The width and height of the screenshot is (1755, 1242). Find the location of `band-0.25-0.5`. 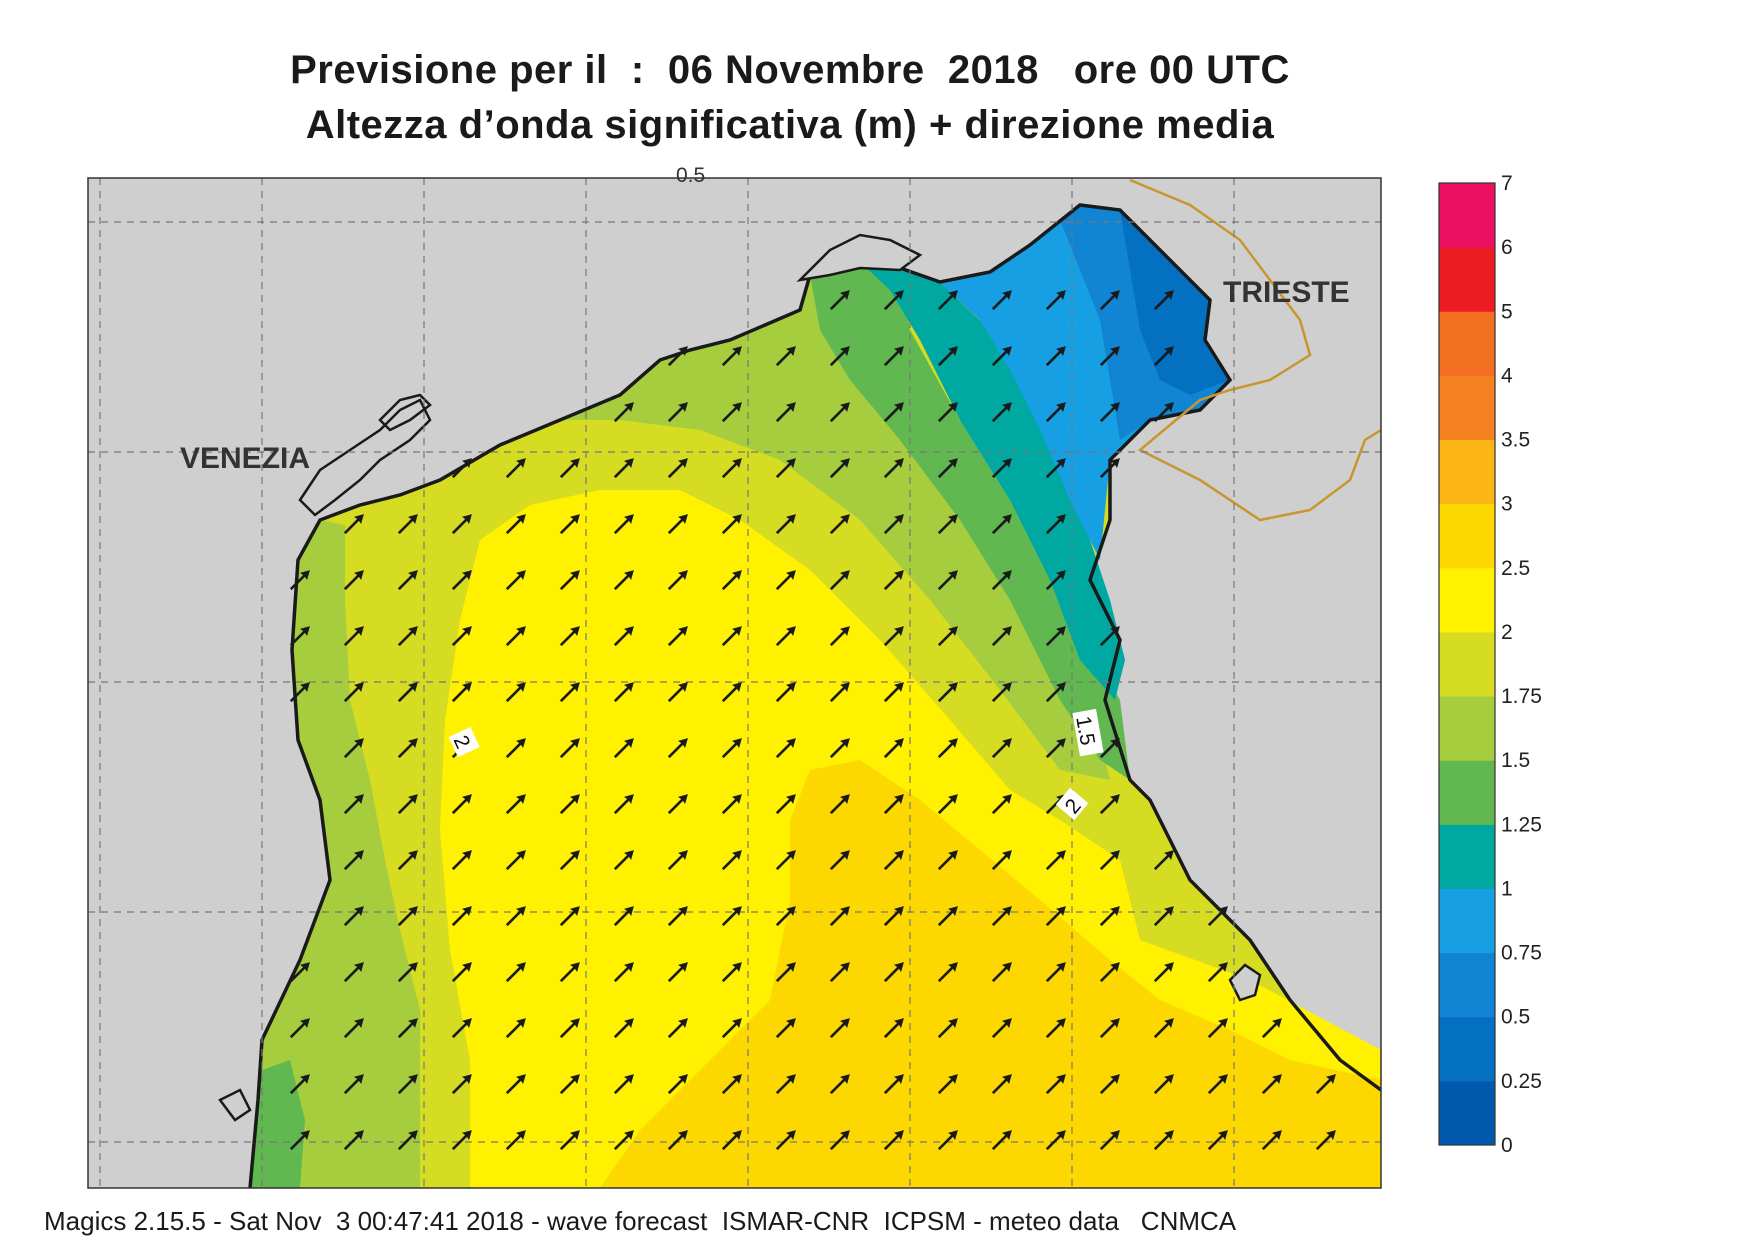

band-0.25-0.5 is located at coordinates (1175, 302).